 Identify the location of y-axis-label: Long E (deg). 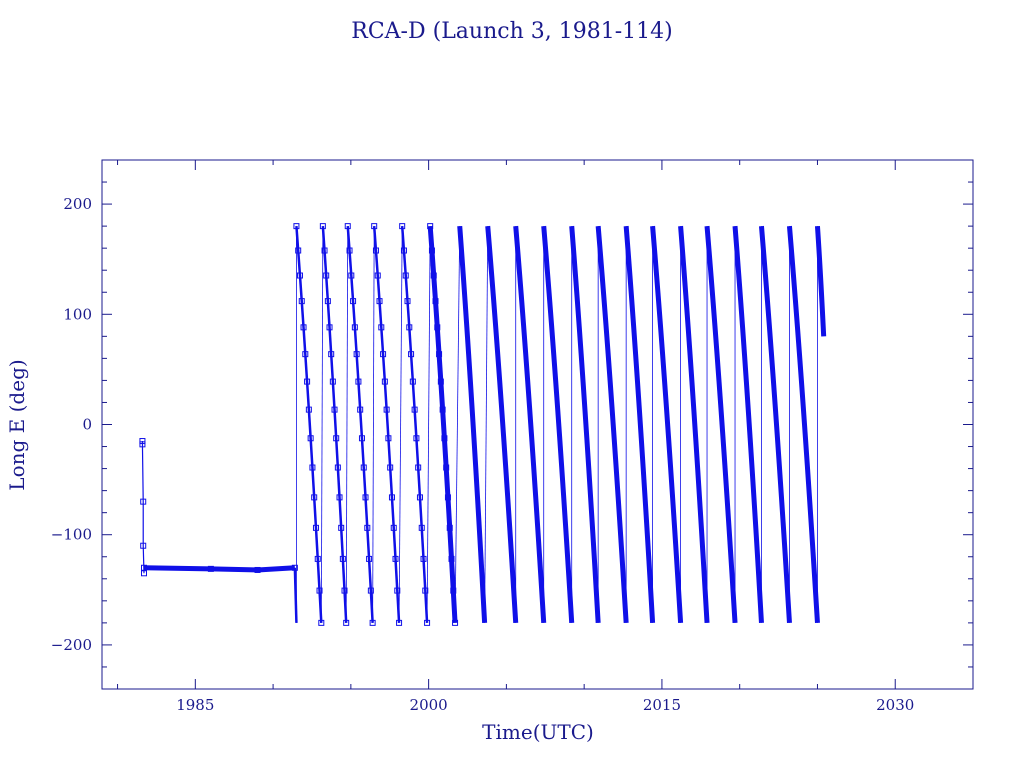
(17, 424).